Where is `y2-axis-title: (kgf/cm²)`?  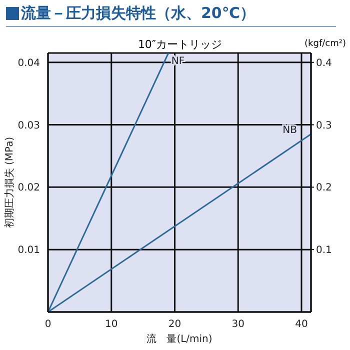 y2-axis-title: (kgf/cm²) is located at coordinates (325, 44).